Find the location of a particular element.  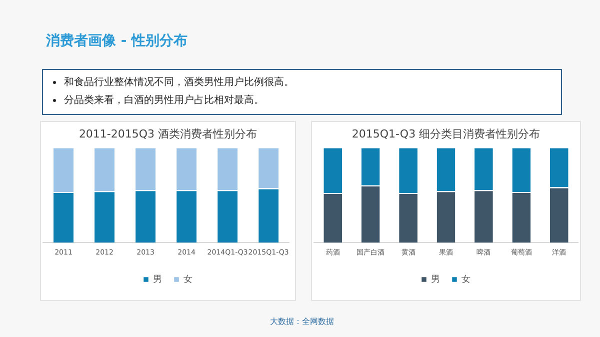

text: 消费者画像 - 性别分布 is located at coordinates (117, 41).